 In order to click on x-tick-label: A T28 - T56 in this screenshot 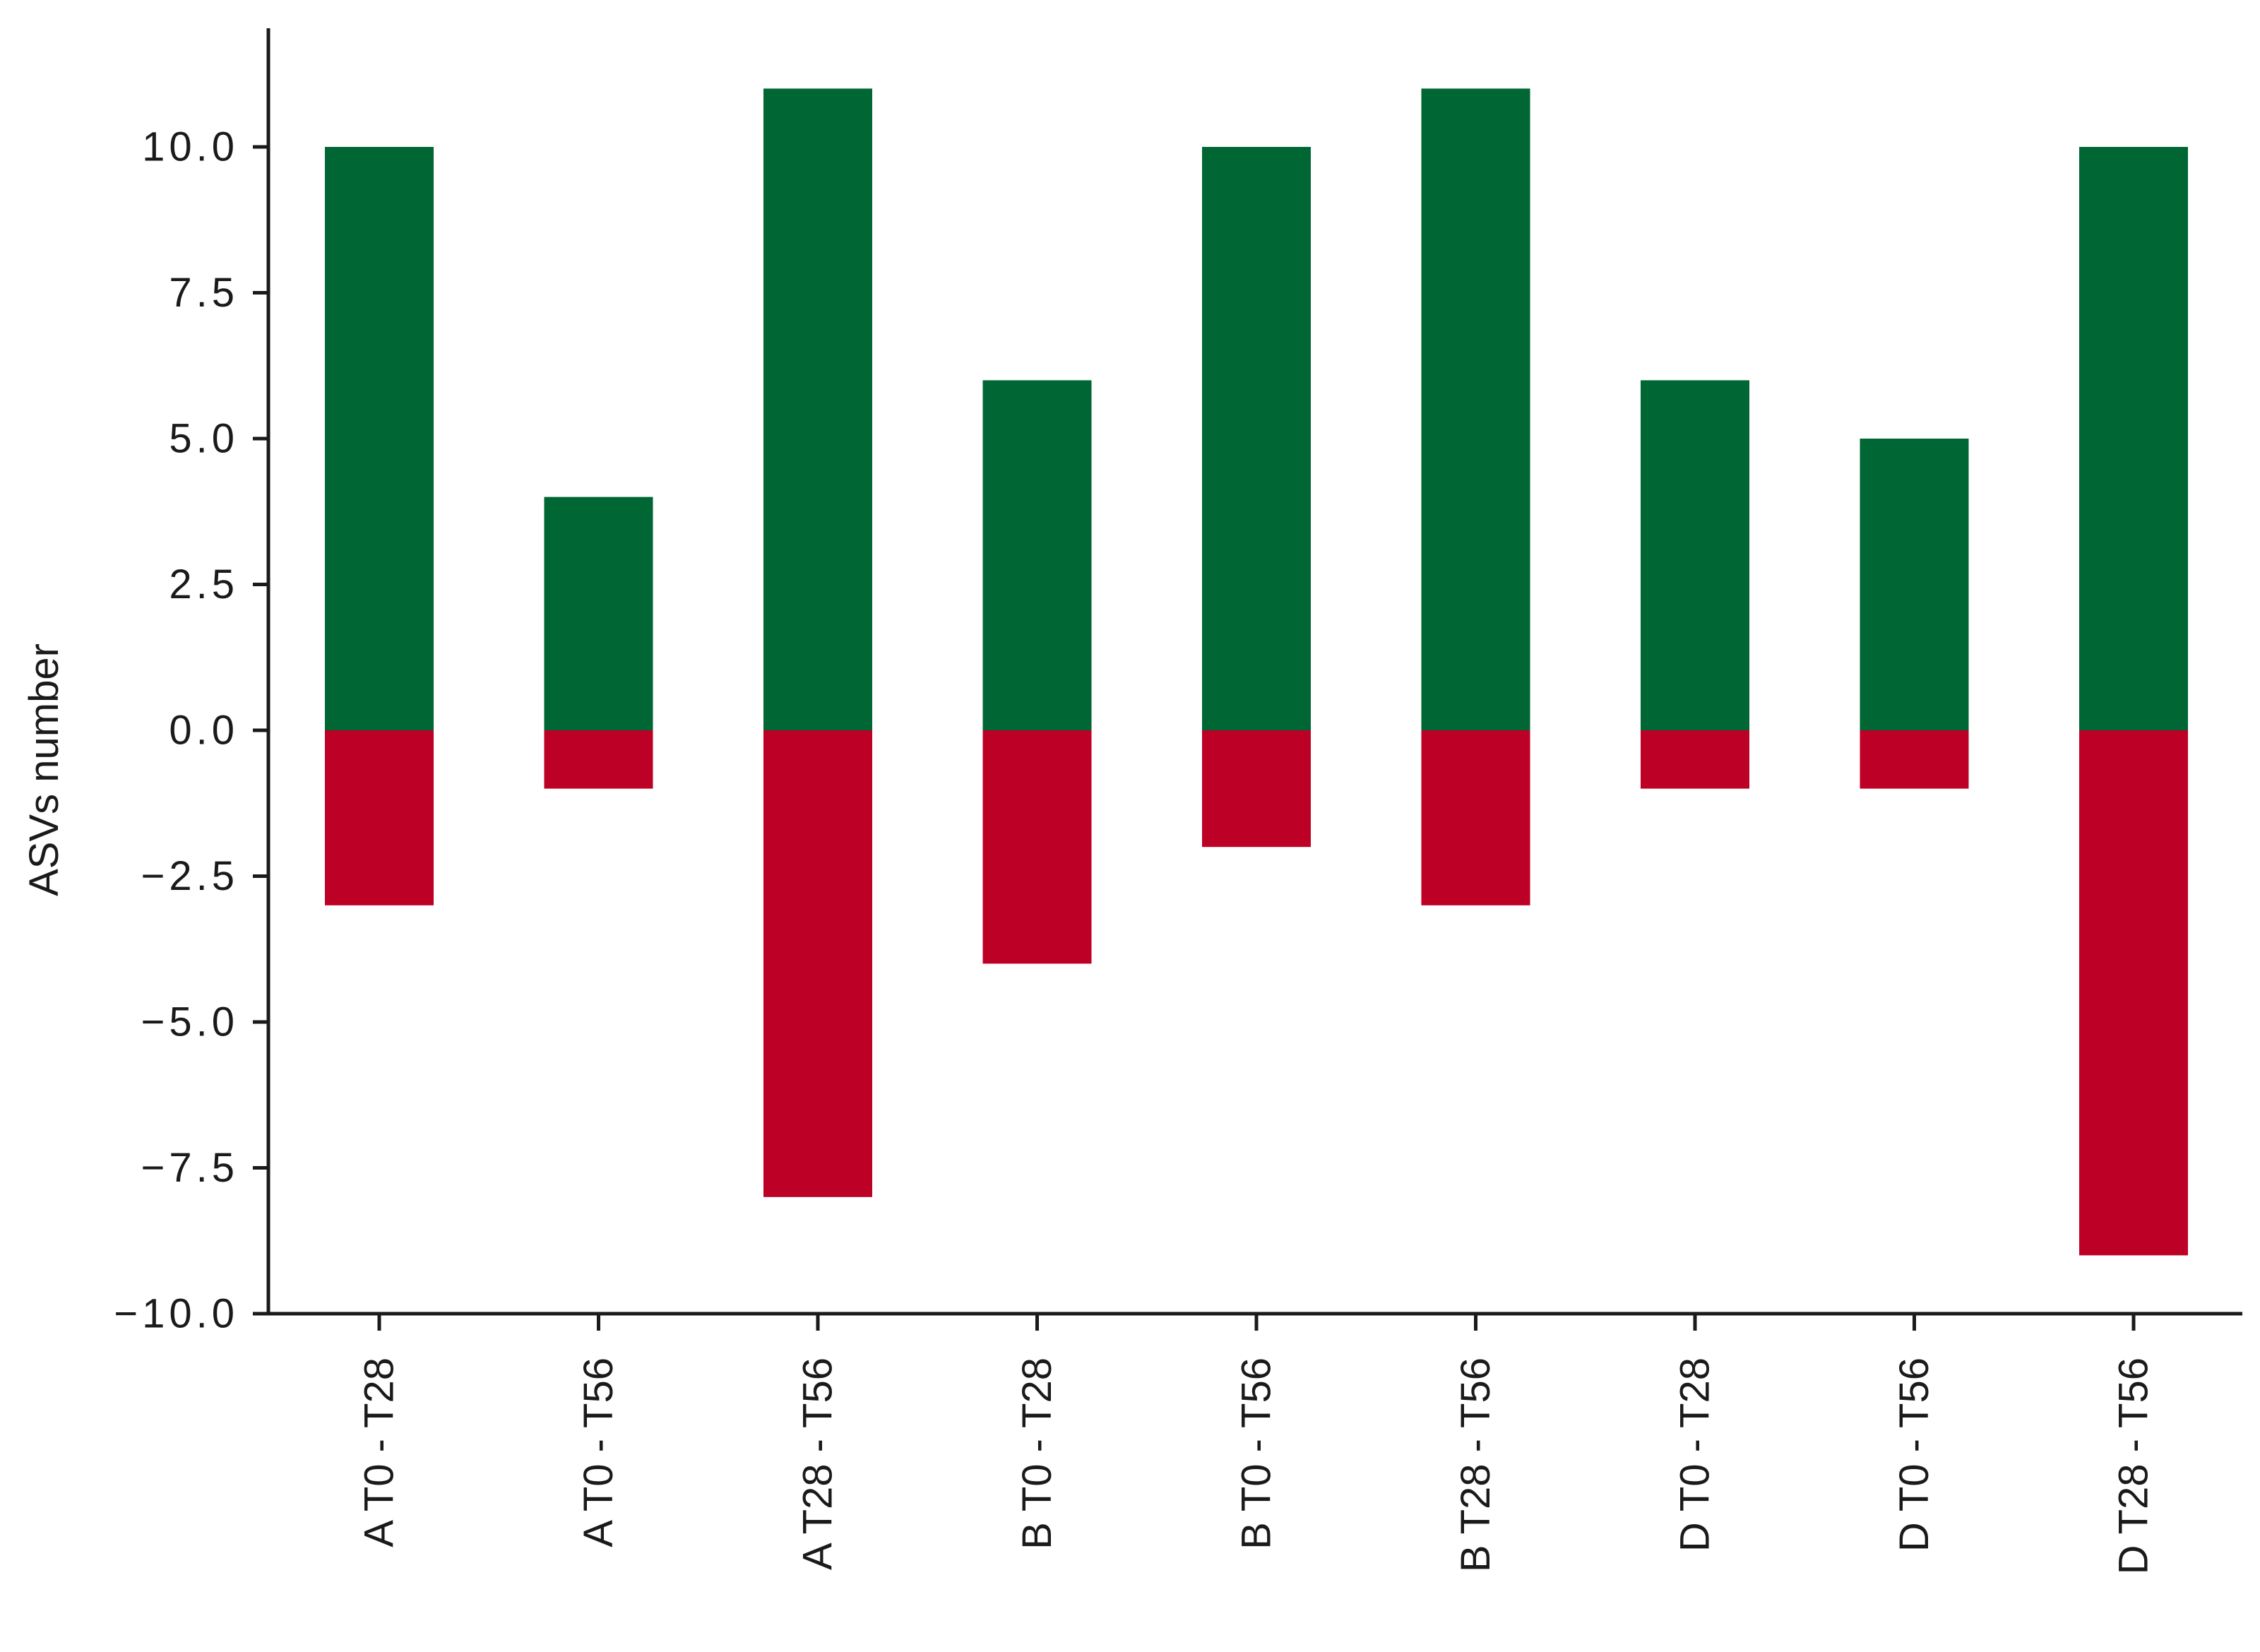, I will do `click(818, 1463)`.